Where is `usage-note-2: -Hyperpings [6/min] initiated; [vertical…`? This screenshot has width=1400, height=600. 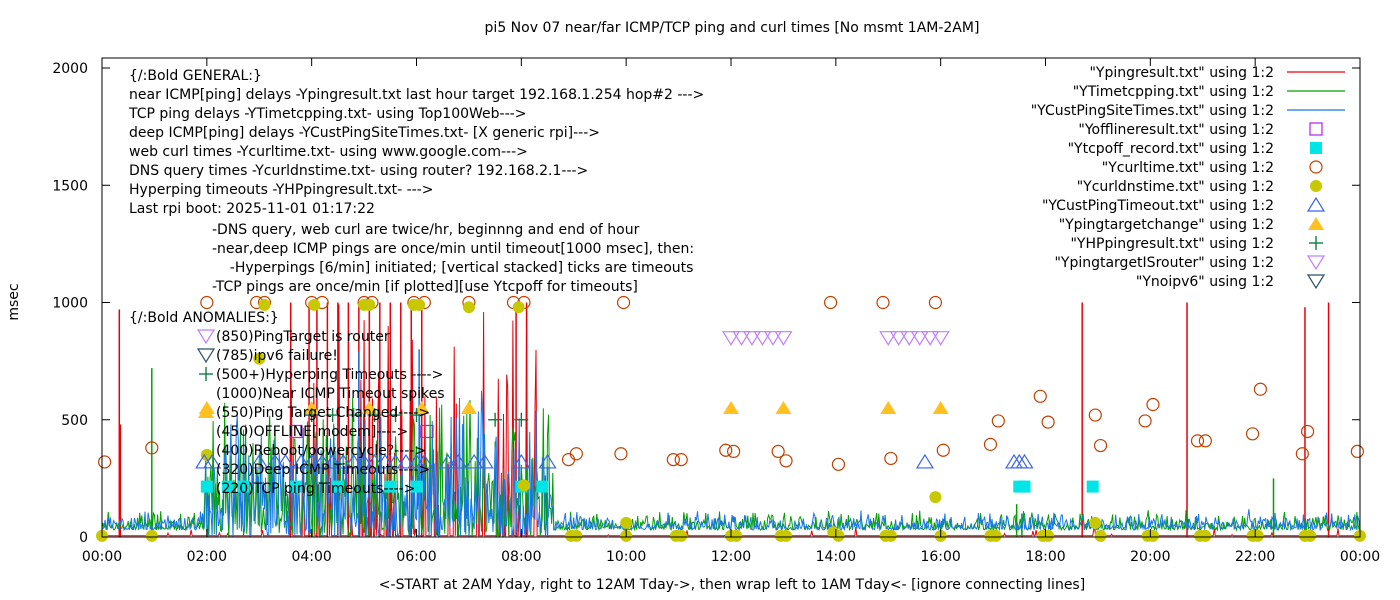 usage-note-2: -Hyperpings [6/min] initiated; [vertical… is located at coordinates (452, 268).